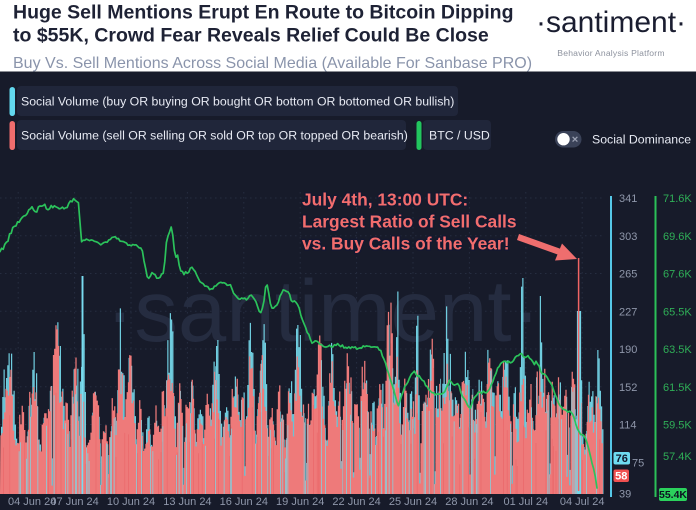 The width and height of the screenshot is (696, 510). Describe the element at coordinates (385, 200) in the screenshot. I see `svg-text: July 4th, 13:00 UTC:` at that location.